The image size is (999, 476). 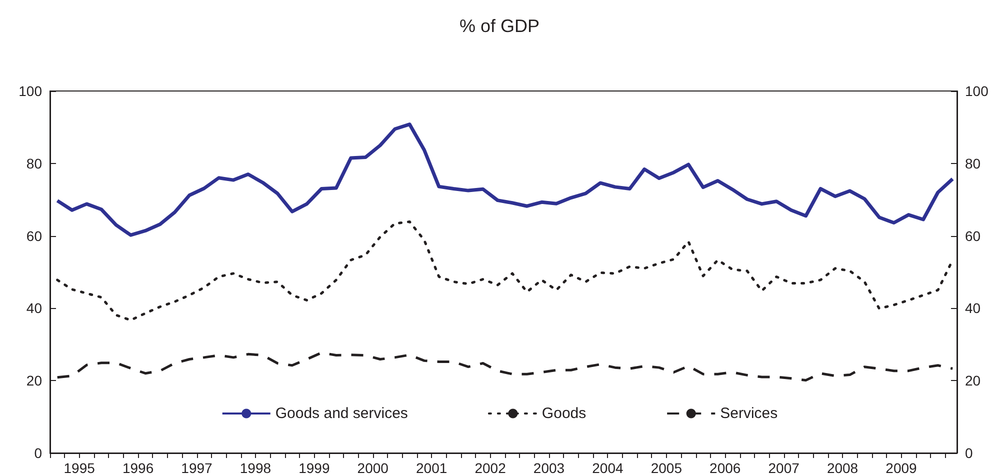 I want to click on x-tick-label: 2005, so click(x=666, y=468).